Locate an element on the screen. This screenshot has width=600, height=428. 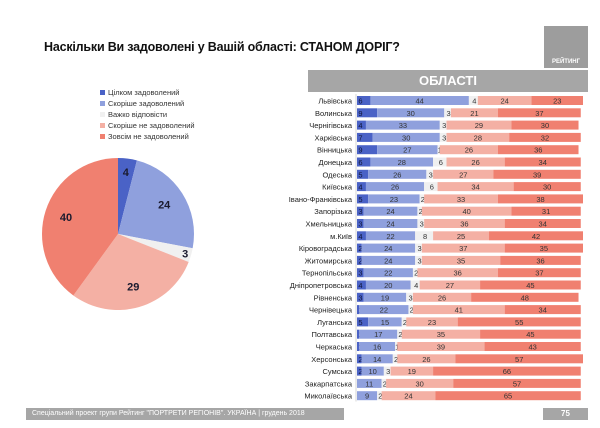
bar-data-label: 16 is located at coordinates (377, 347).